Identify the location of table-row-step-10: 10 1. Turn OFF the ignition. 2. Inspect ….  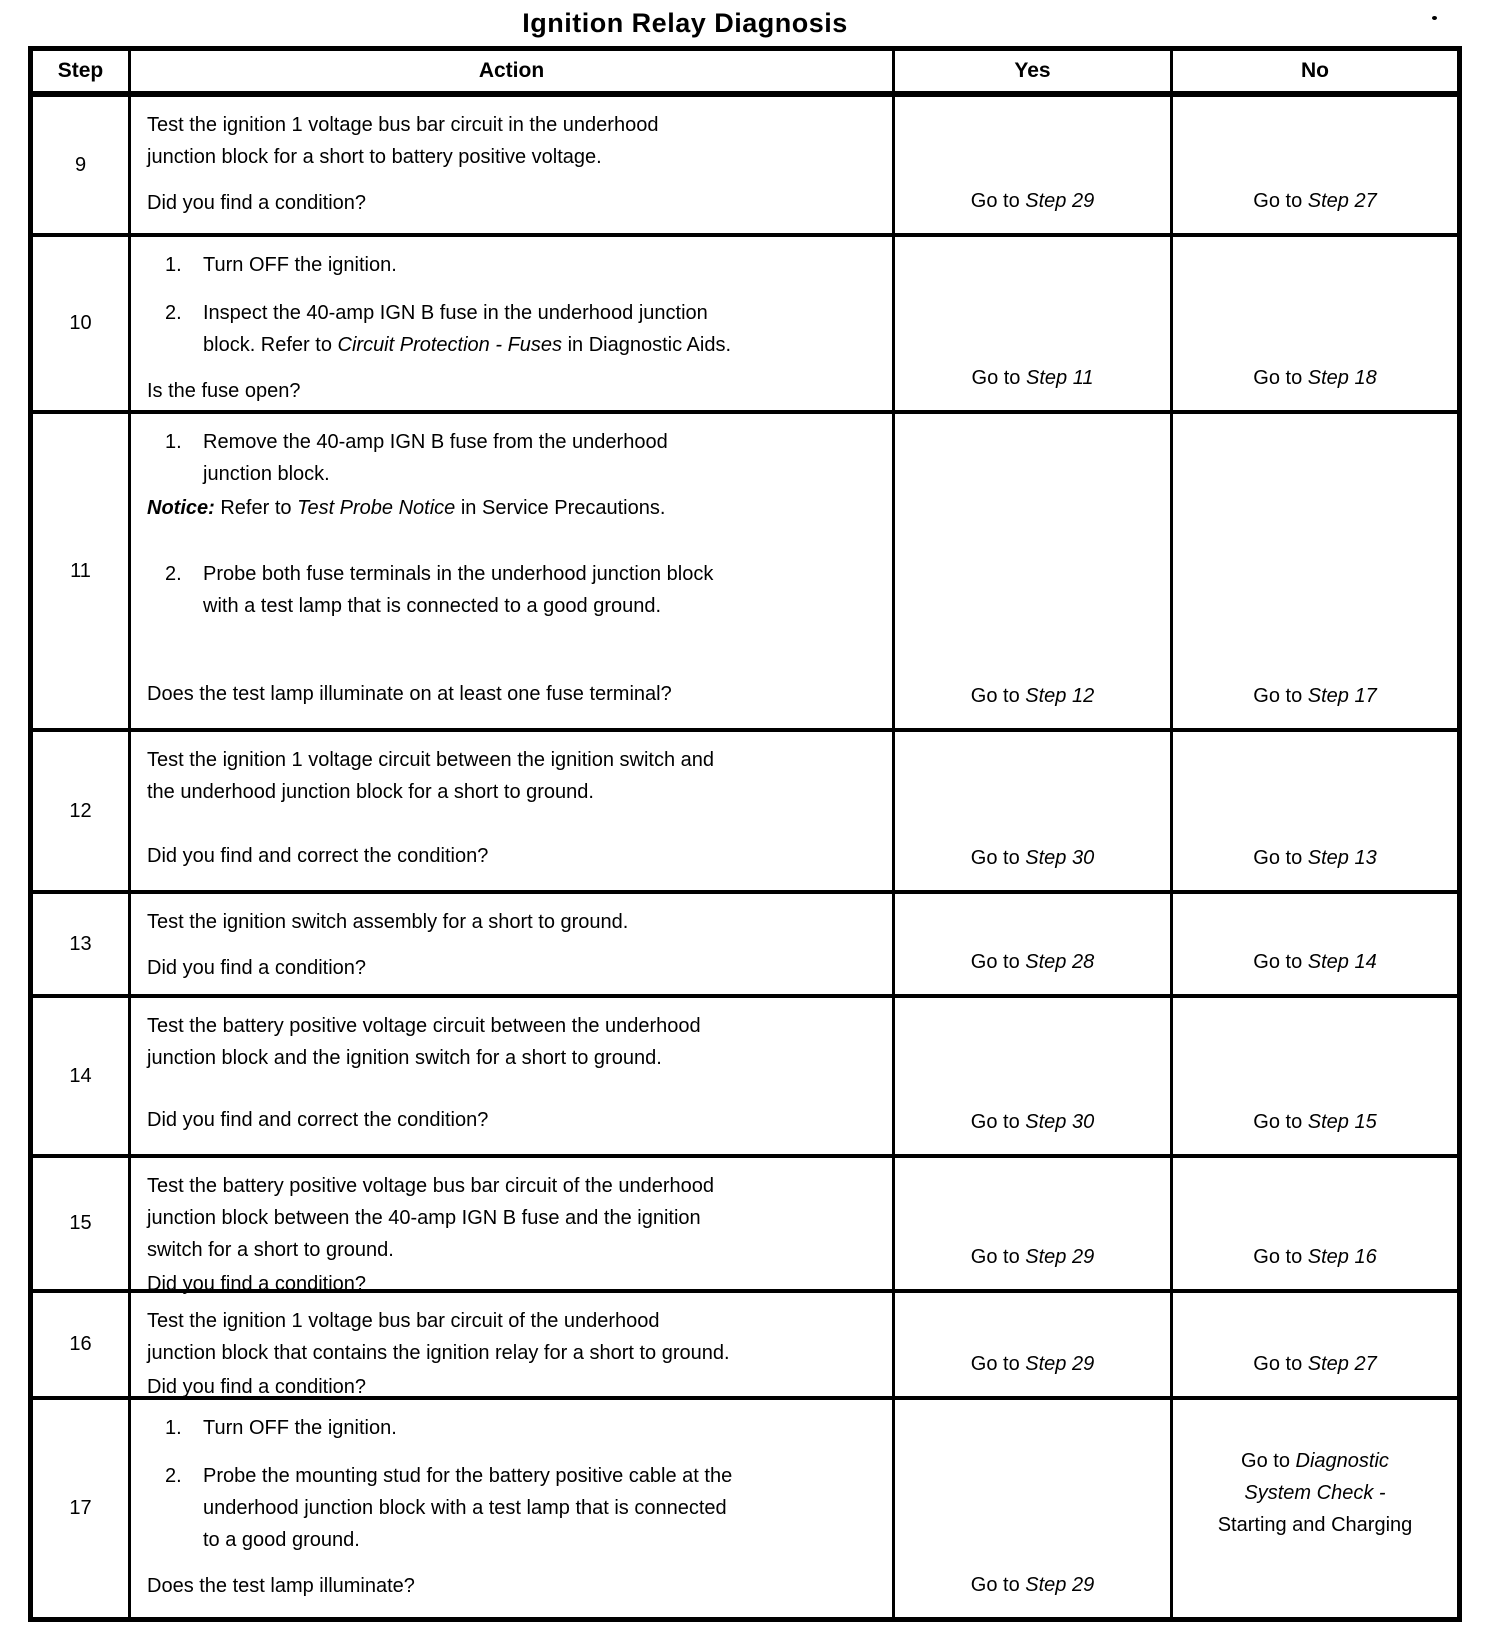
(745, 321).